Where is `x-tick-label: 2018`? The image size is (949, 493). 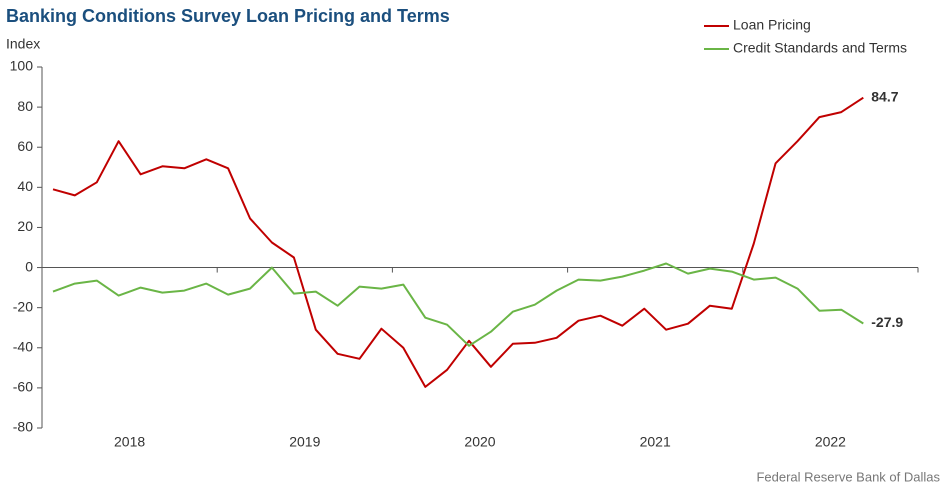 x-tick-label: 2018 is located at coordinates (129, 442).